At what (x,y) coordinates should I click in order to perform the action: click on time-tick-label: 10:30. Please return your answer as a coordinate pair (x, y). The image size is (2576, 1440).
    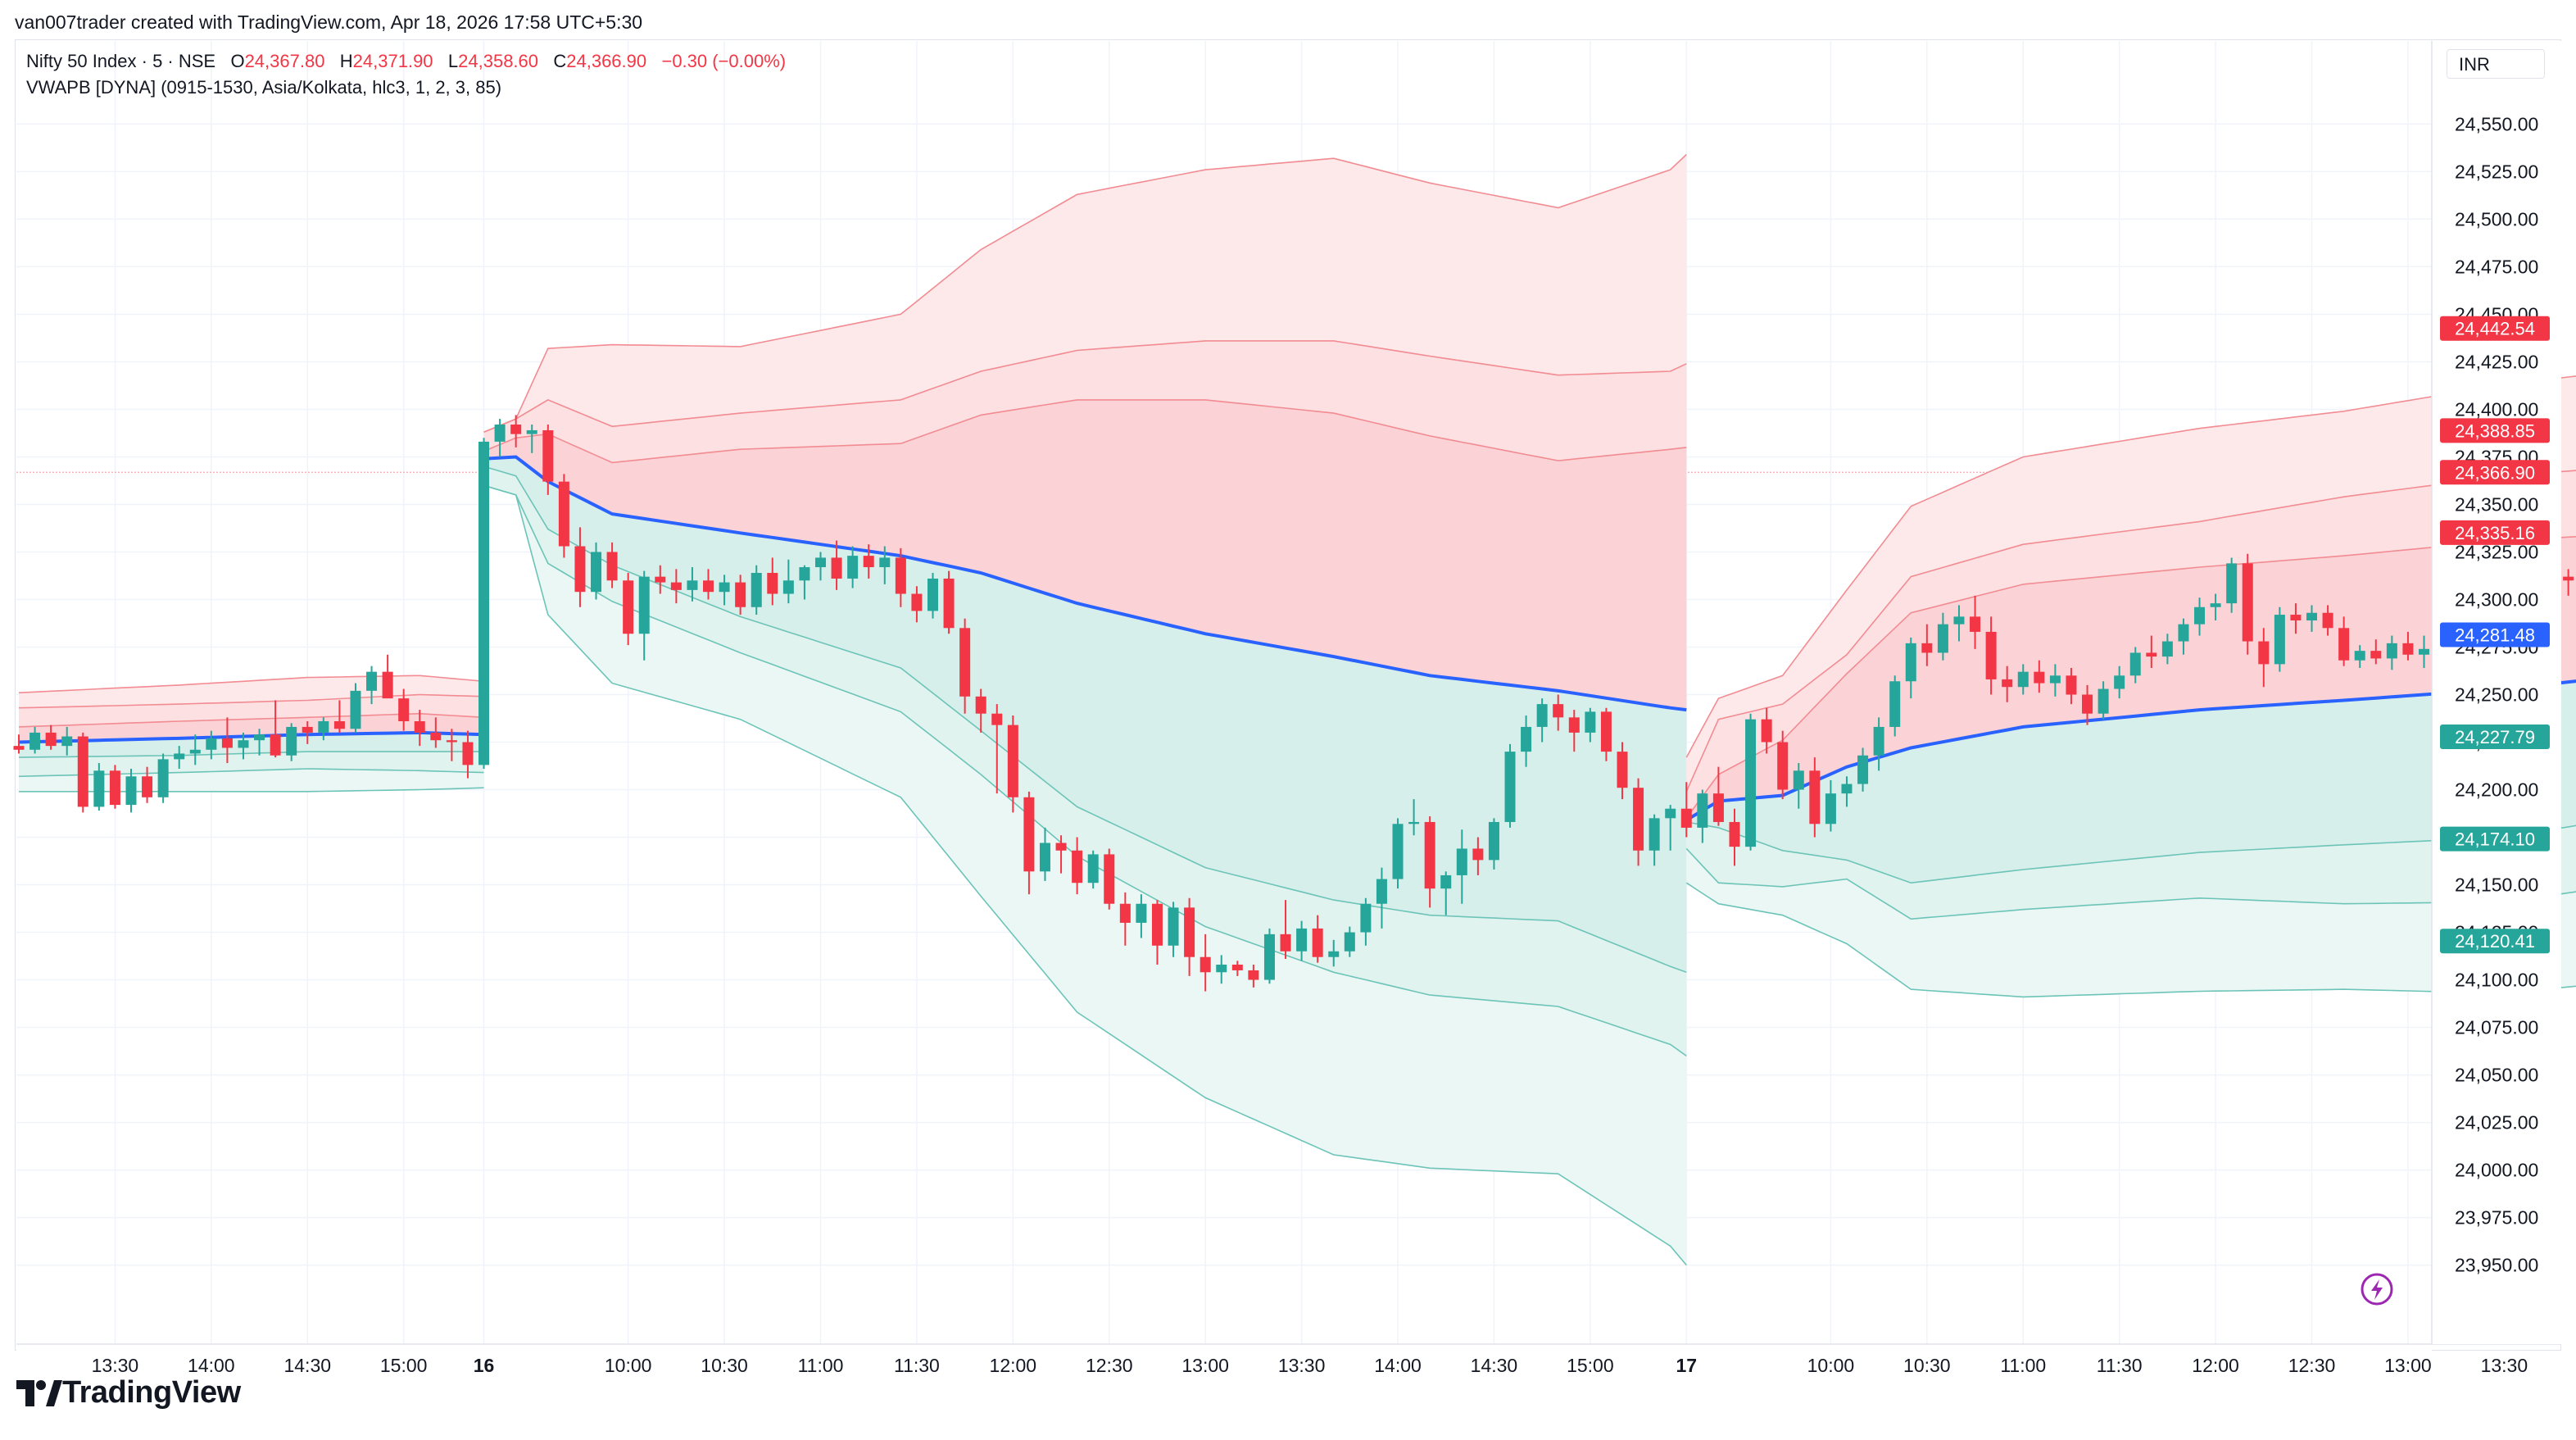
    Looking at the image, I should click on (1927, 1365).